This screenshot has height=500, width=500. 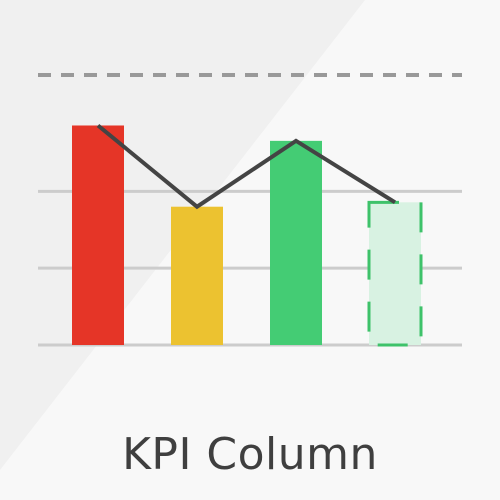 I want to click on trend-line-group, so click(x=246, y=166).